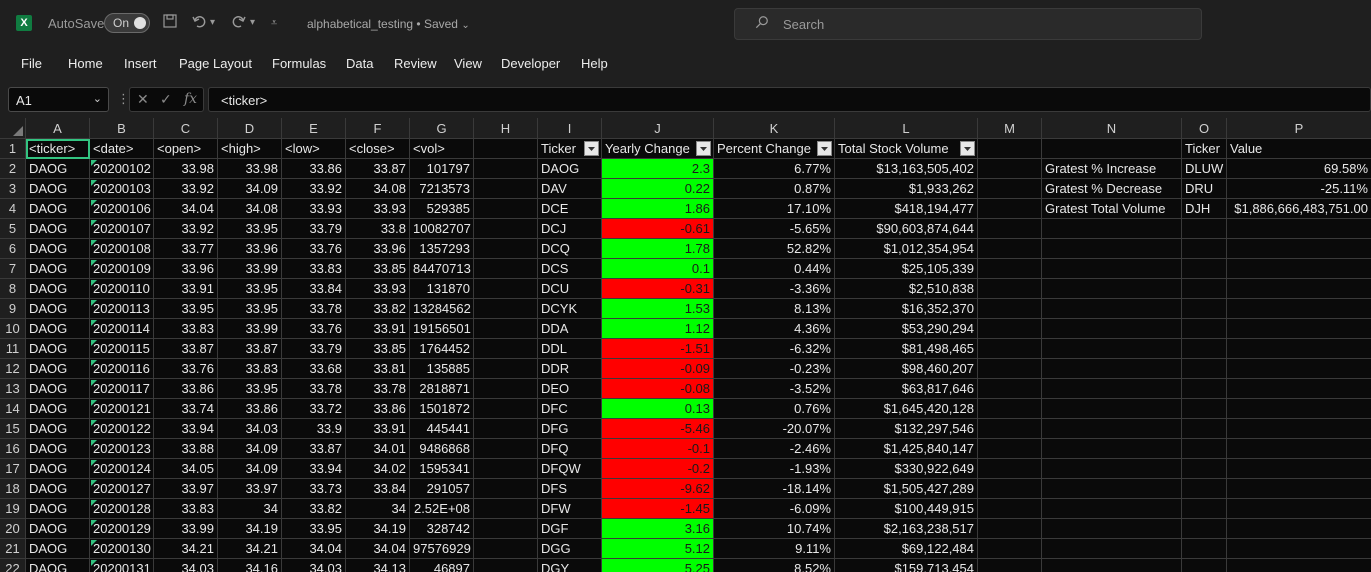  I want to click on cell-j3: 0.22, so click(658, 189).